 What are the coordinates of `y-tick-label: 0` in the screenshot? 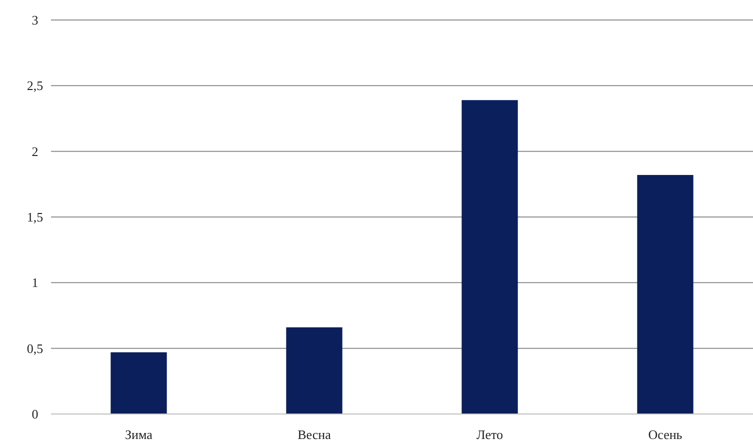 It's located at (35, 414).